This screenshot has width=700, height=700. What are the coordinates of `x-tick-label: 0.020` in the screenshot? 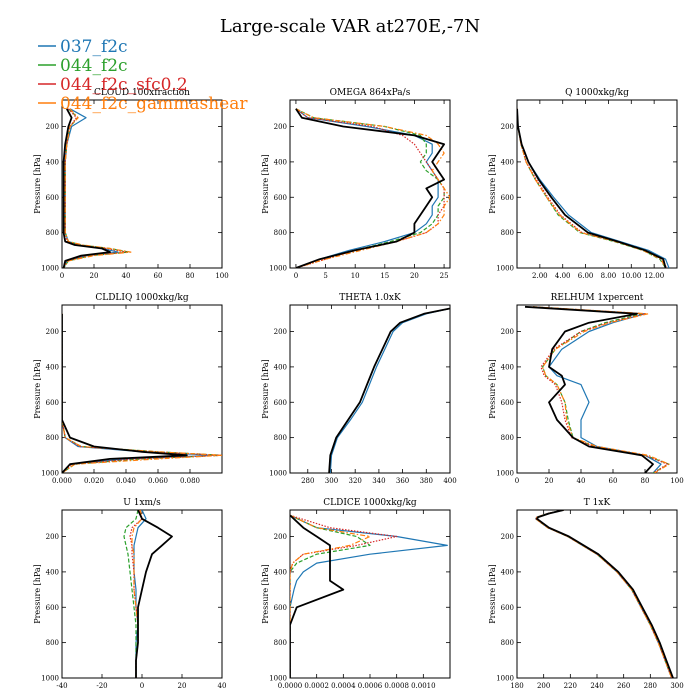 It's located at (94, 481).